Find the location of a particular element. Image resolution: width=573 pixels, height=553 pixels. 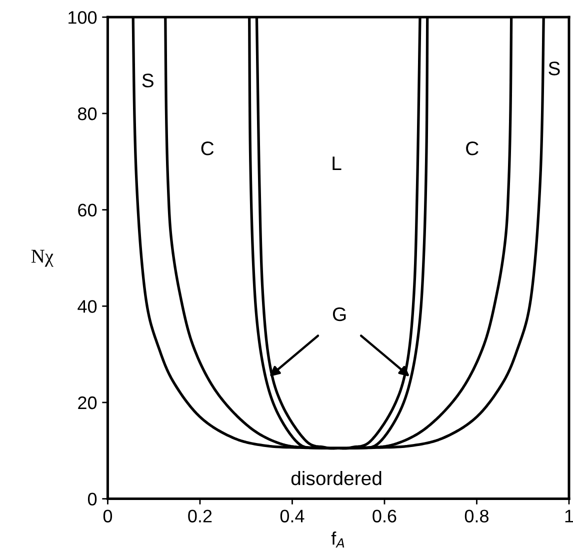

y-tick-label: 100 is located at coordinates (82, 17).